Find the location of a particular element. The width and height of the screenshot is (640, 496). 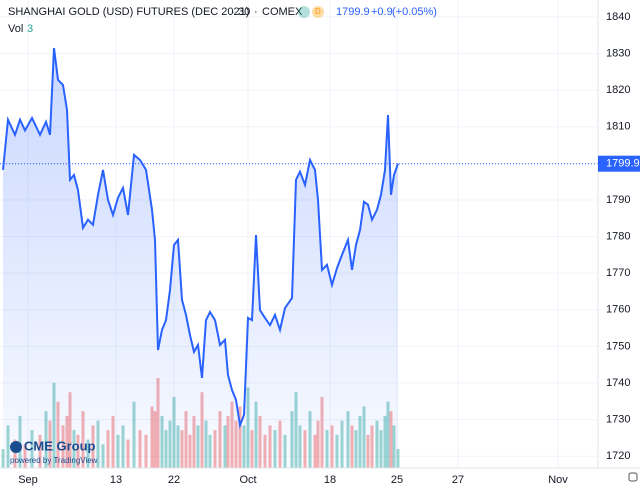

volume-label: Vol is located at coordinates (15, 29).